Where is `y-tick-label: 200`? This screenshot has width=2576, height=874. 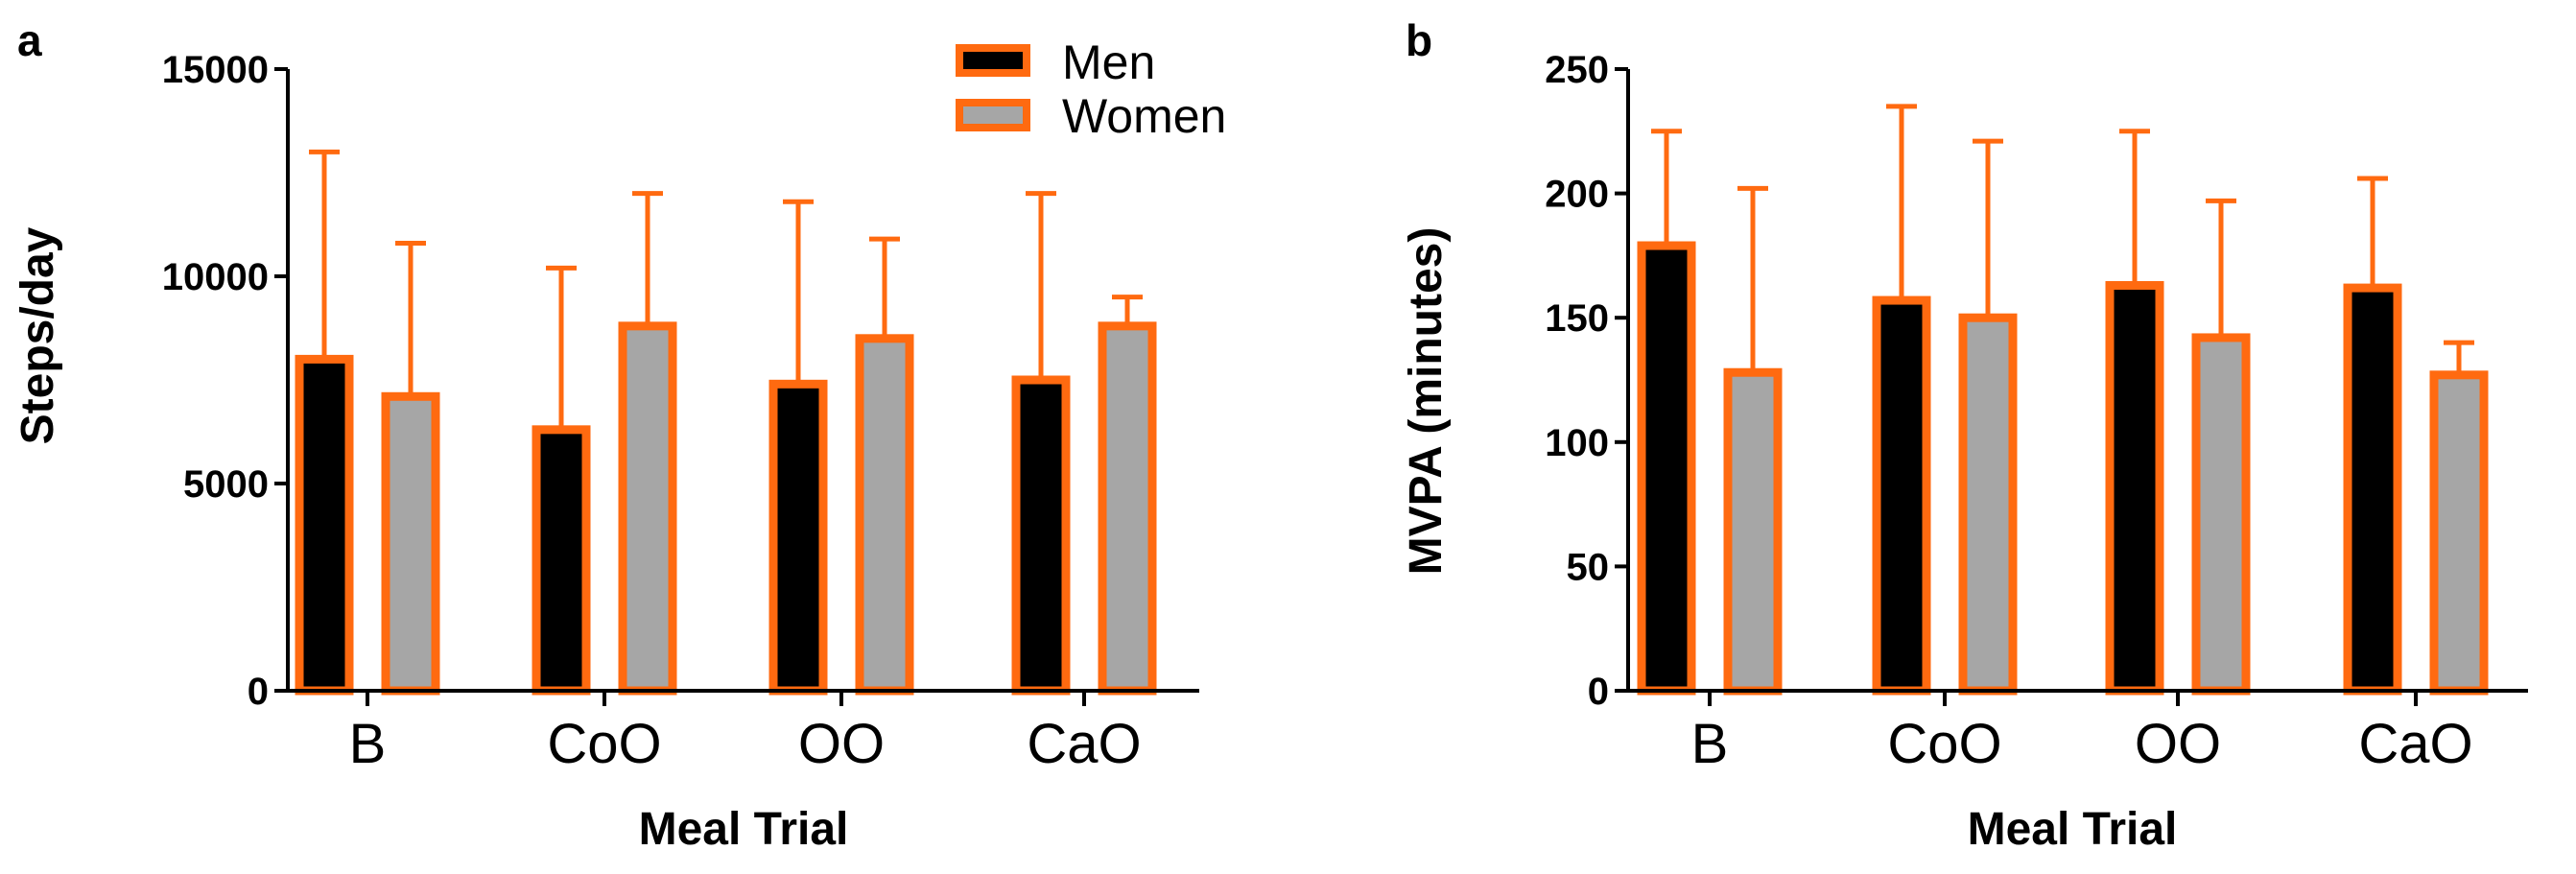
y-tick-label: 200 is located at coordinates (1577, 195).